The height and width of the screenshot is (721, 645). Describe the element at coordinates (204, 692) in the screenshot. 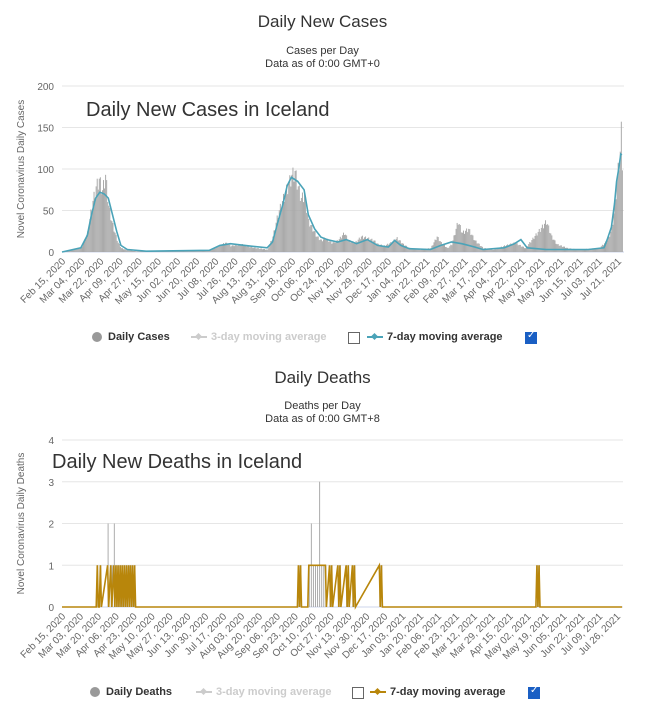

I see `line-marker-icon` at that location.